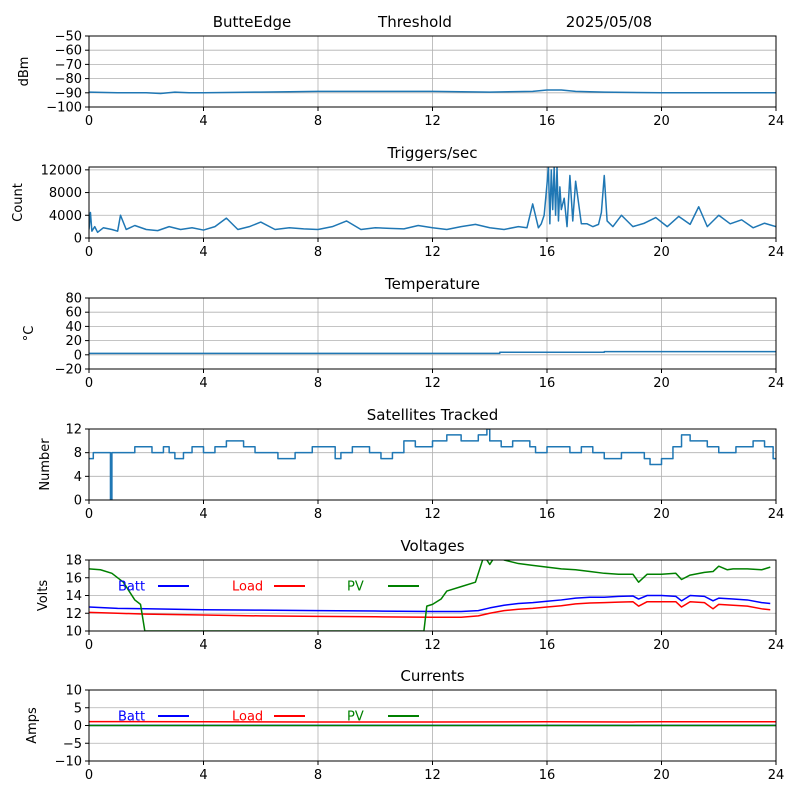  What do you see at coordinates (203, 121) in the screenshot?
I see `x-tick-label-dbm-1: 4` at bounding box center [203, 121].